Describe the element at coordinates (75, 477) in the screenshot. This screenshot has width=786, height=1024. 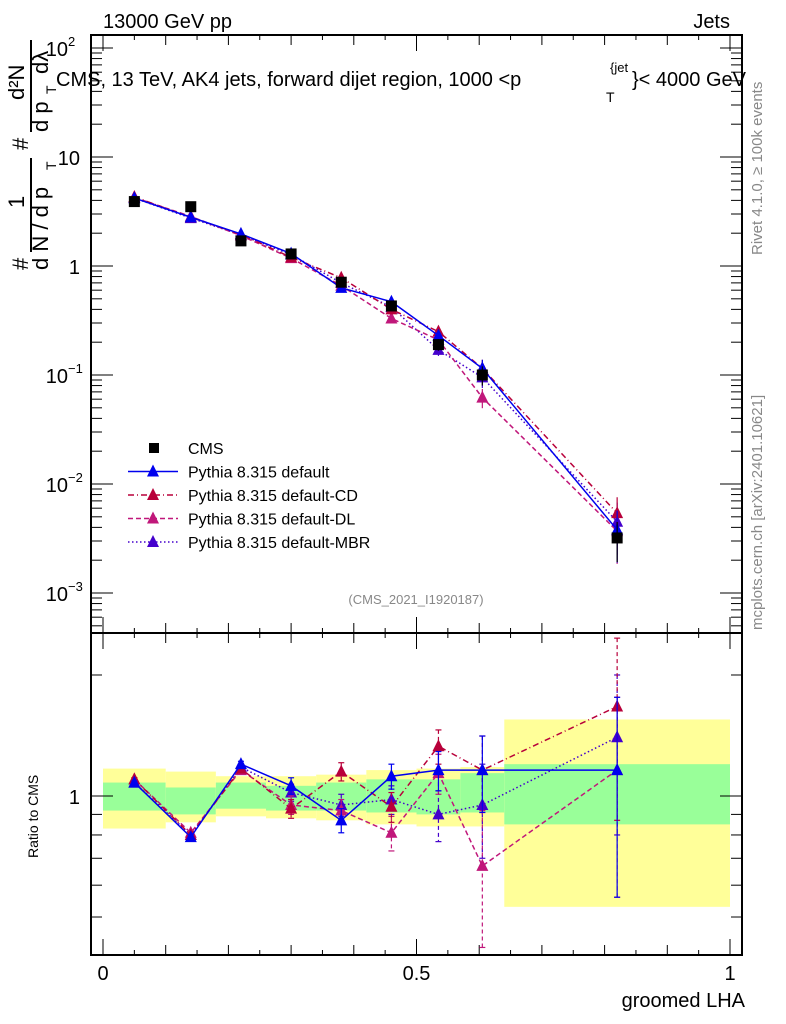
I see `y-tick-exponent: −2` at that location.